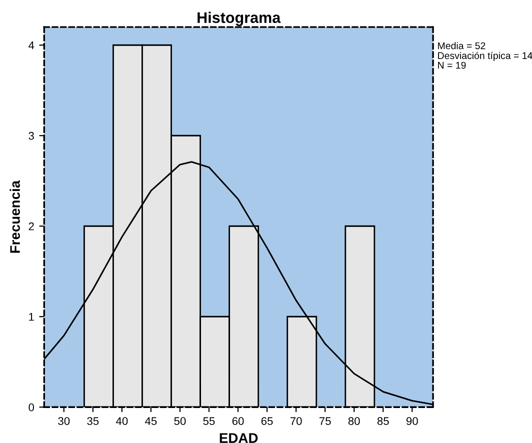 The width and height of the screenshot is (532, 443). Describe the element at coordinates (452, 65) in the screenshot. I see `text: N = 19` at that location.